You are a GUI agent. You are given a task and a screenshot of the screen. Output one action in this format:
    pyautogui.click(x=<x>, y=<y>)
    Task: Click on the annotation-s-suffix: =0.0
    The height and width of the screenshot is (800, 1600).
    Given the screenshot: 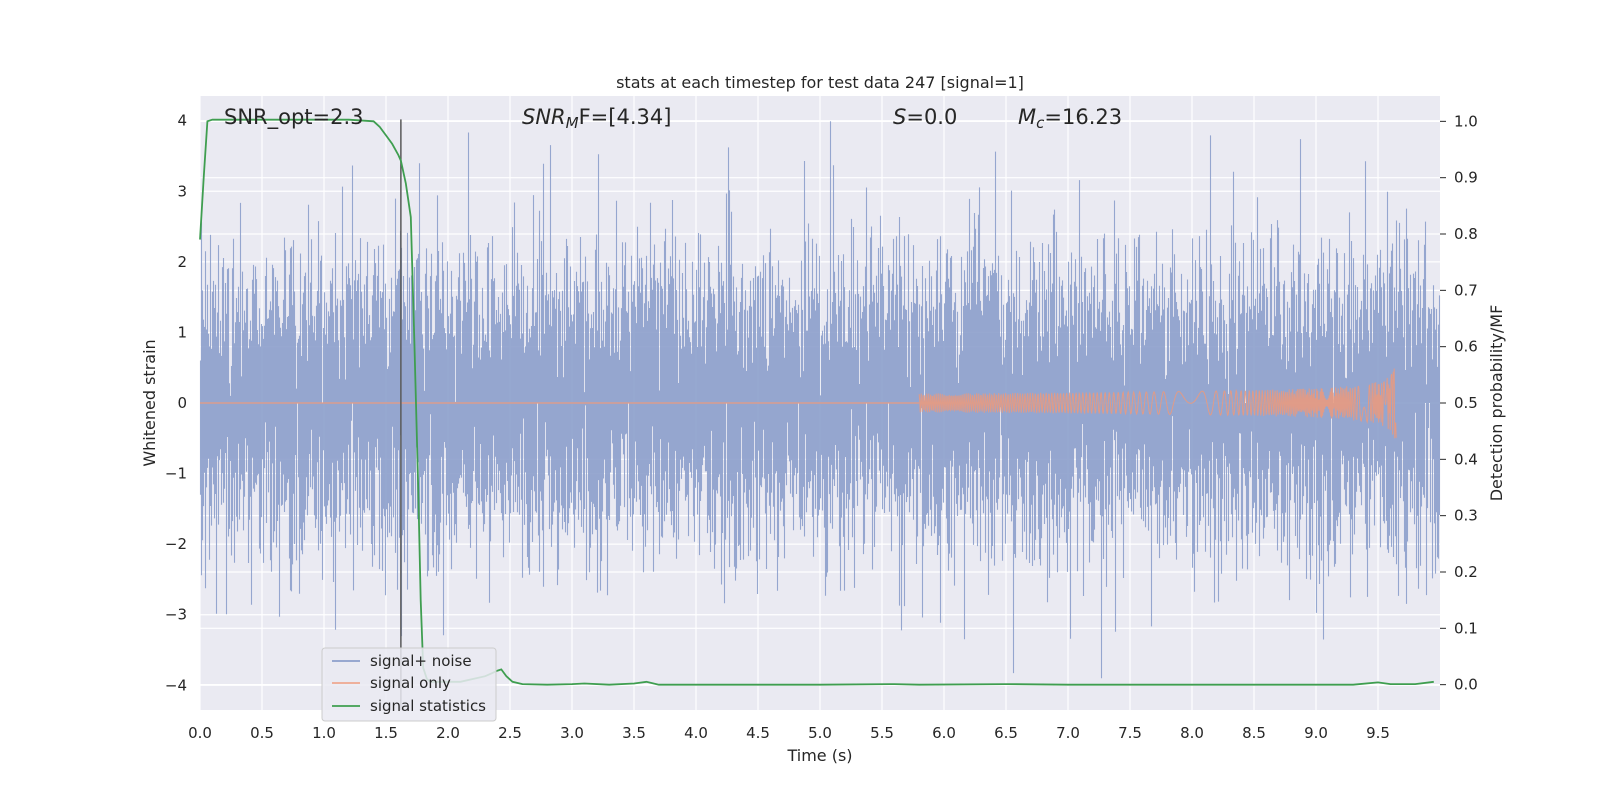 What is the action you would take?
    pyautogui.click(x=931, y=117)
    